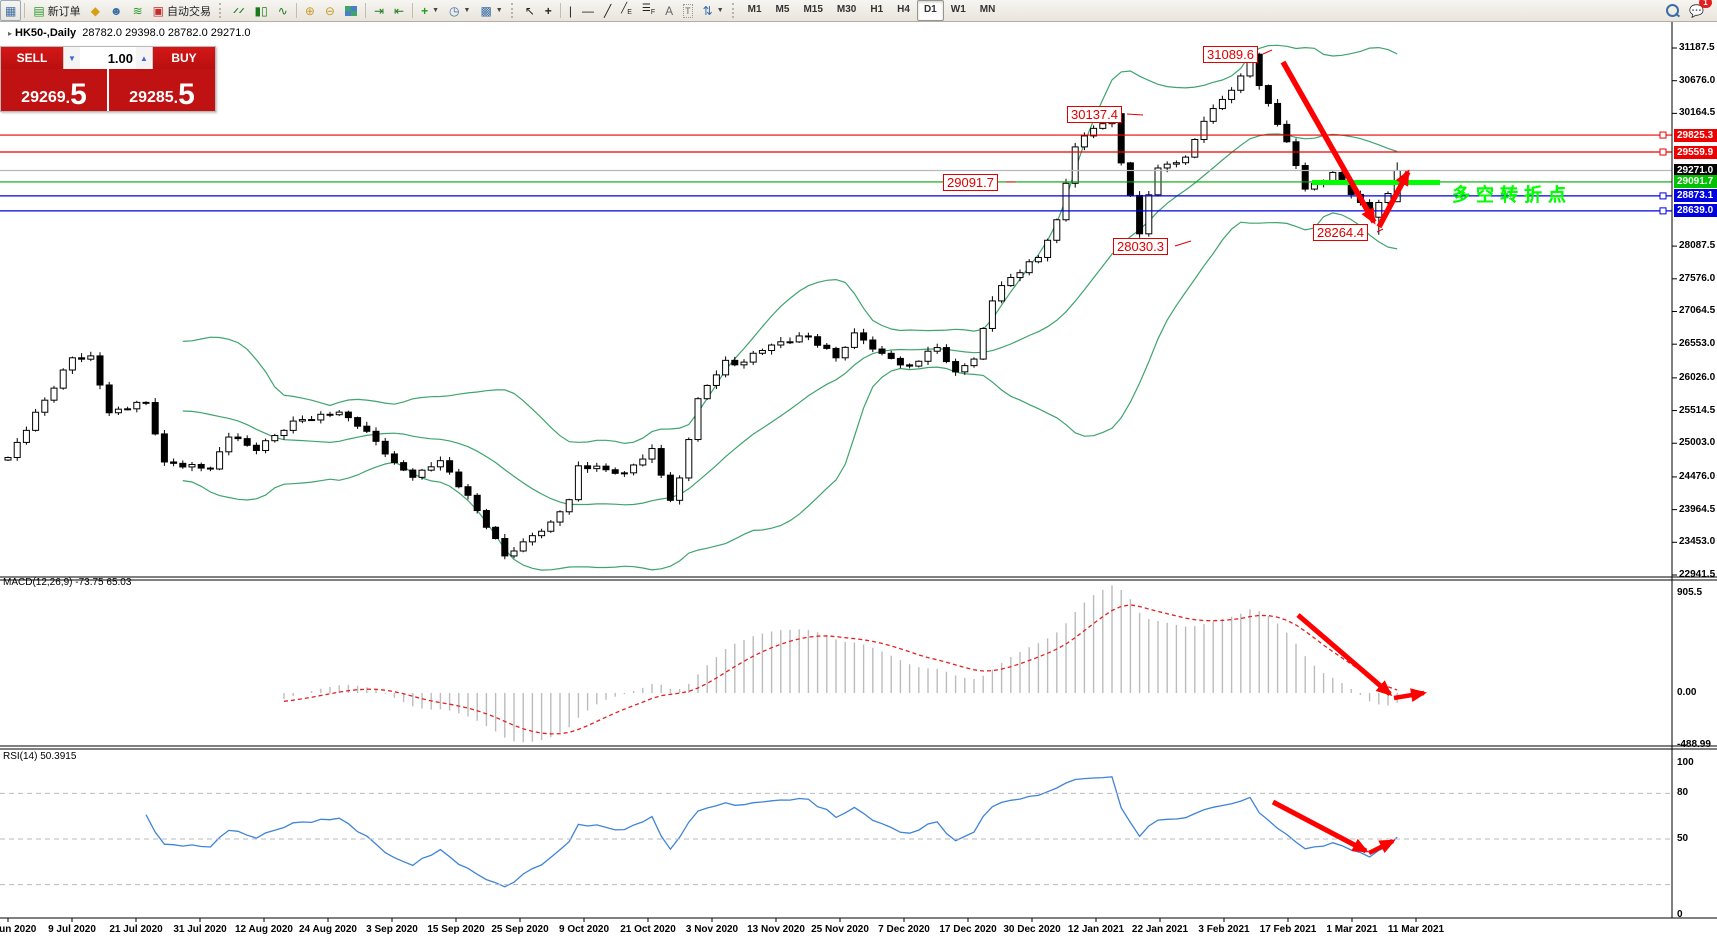 The image size is (1717, 943). Describe the element at coordinates (1140, 246) in the screenshot. I see `price-annotation-label: 28030.3` at that location.